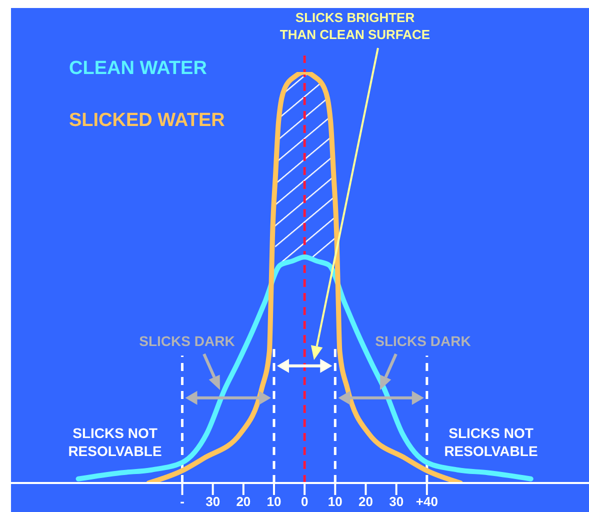 The width and height of the screenshot is (589, 512). I want to click on text: SLICKS BRIGHTER THAN CLEAN SURFACE, so click(355, 26).